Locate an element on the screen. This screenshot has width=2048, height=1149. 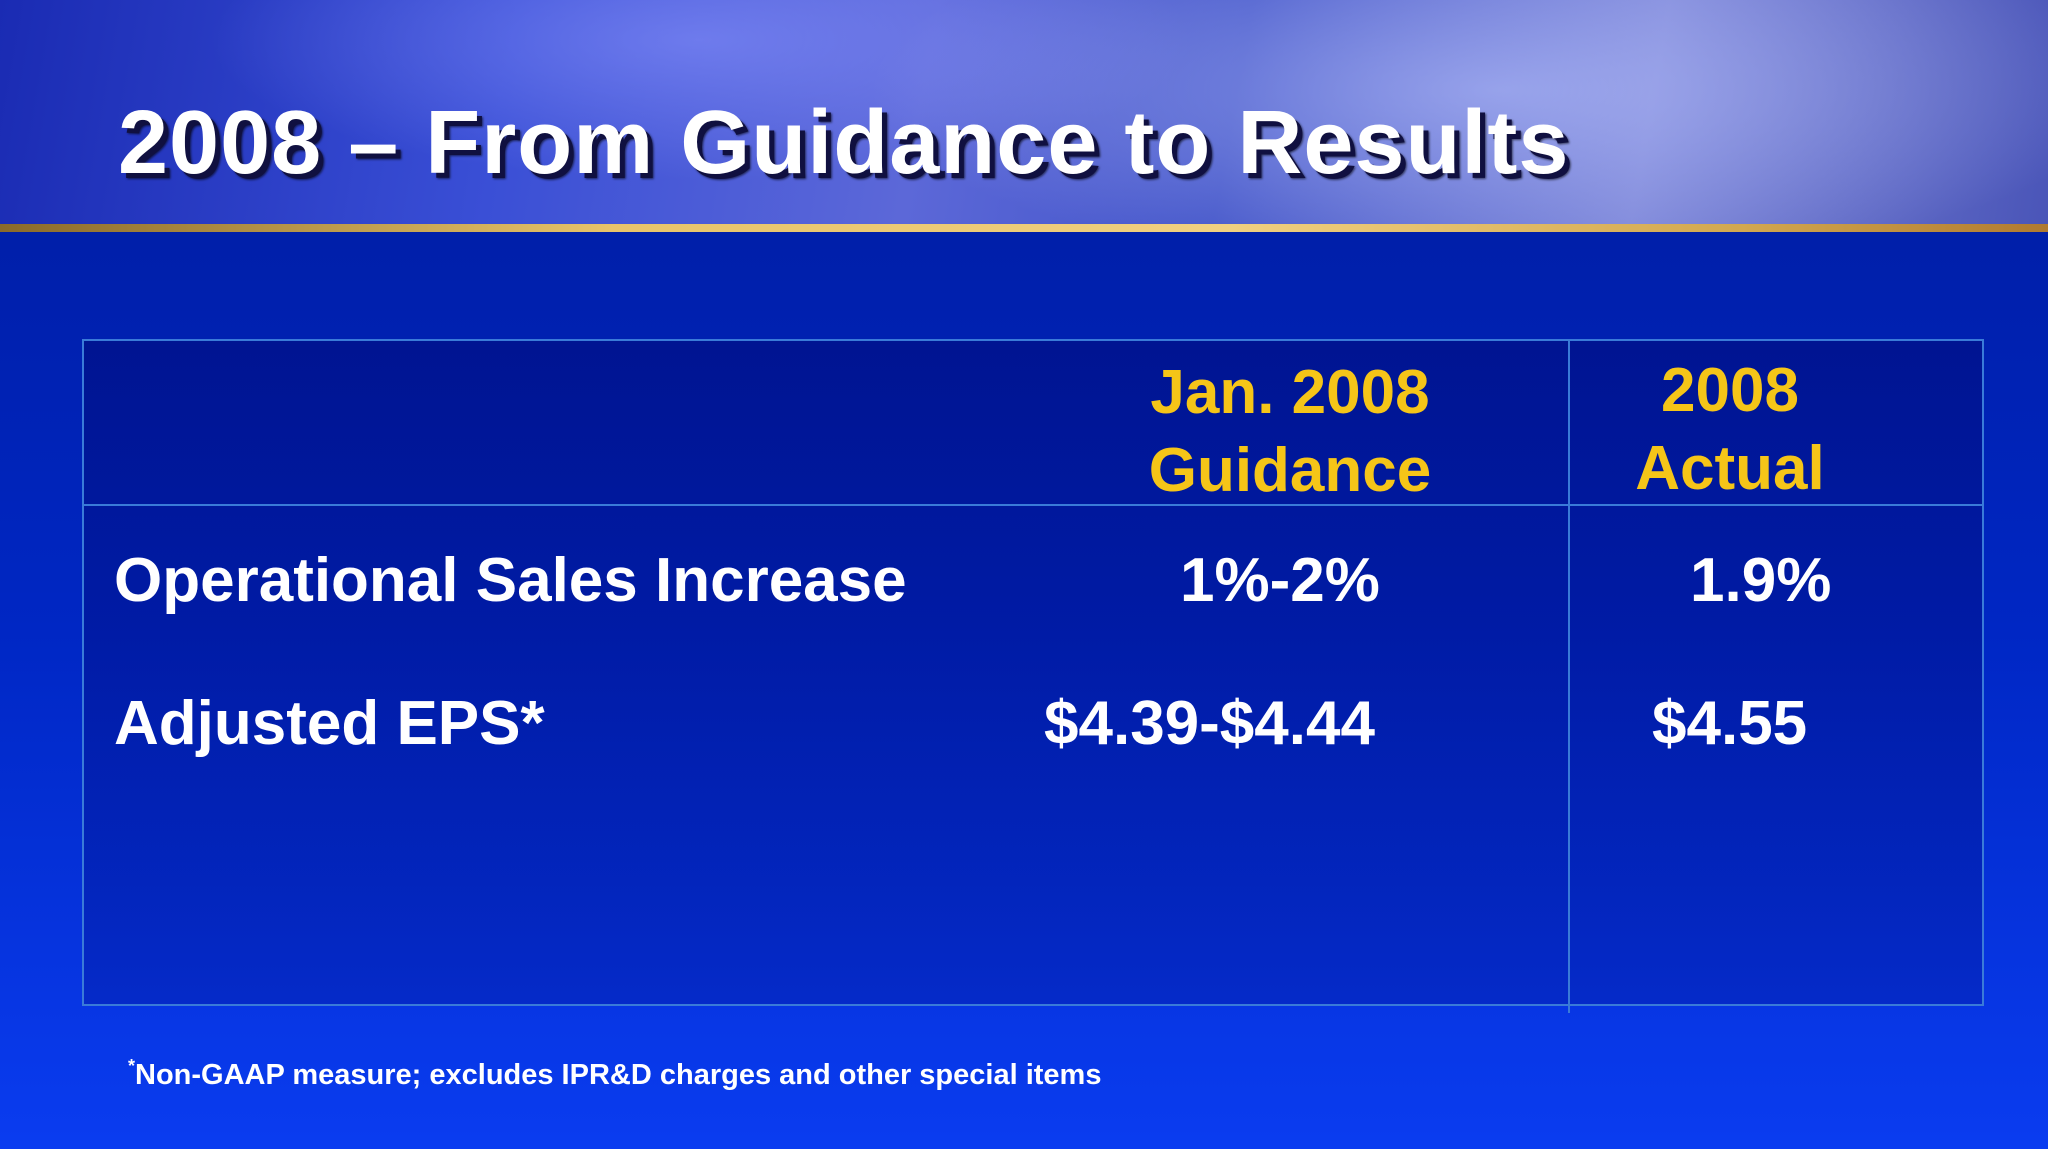
column-header-actual-line1: 2008 is located at coordinates (1730, 390).